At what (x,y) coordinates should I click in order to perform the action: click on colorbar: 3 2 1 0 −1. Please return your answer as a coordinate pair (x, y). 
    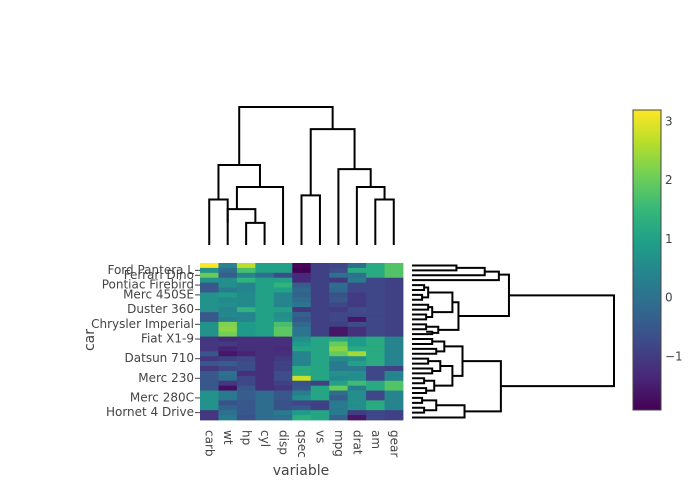
    Looking at the image, I should click on (657, 260).